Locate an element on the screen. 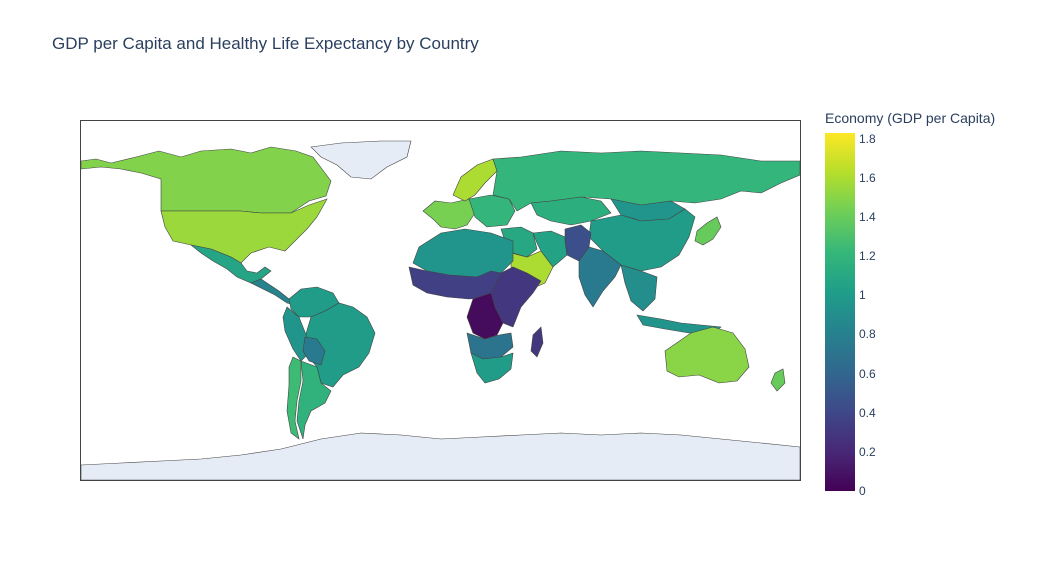  colorbar-tick: 1.2 is located at coordinates (867, 256).